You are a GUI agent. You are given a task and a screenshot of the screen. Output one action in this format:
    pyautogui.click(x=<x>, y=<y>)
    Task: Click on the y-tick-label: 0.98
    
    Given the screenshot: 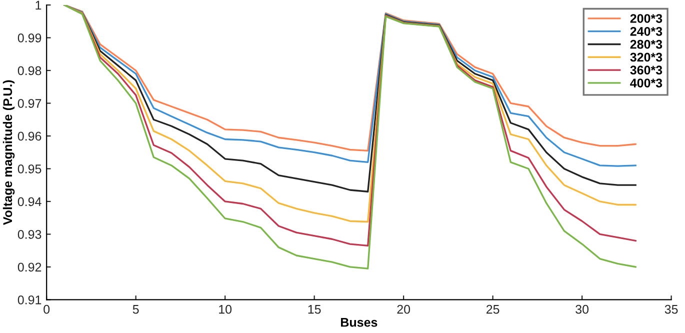 What is the action you would take?
    pyautogui.click(x=30, y=71)
    